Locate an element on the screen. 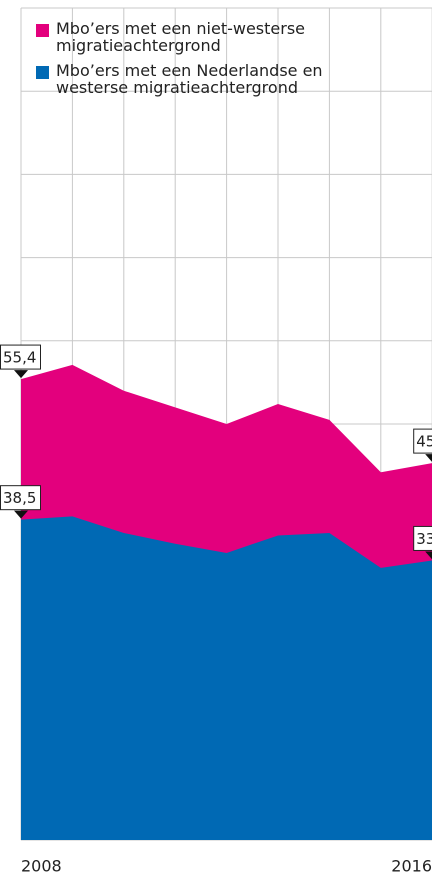 This screenshot has height=881, width=432. value-label: 45 is located at coordinates (422, 445).